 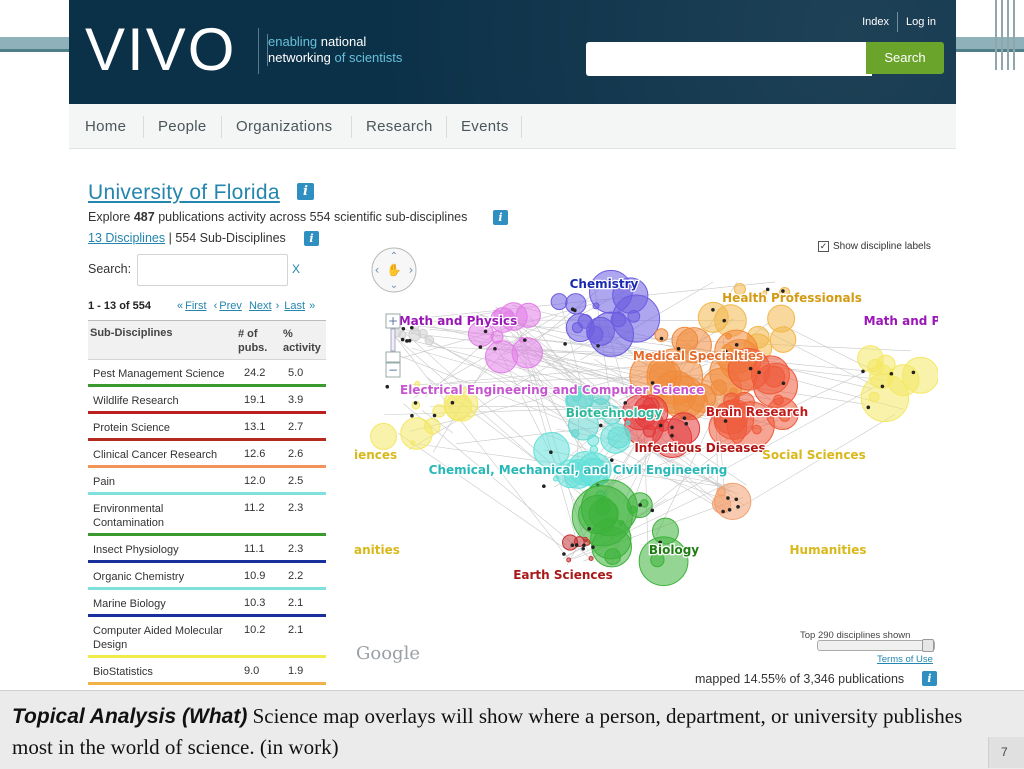 What do you see at coordinates (905, 659) in the screenshot?
I see `terms-of-use-link: Terms of Use` at bounding box center [905, 659].